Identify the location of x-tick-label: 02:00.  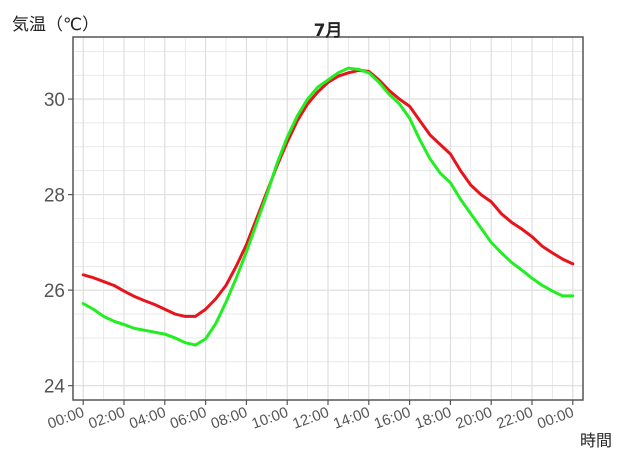
(106, 418).